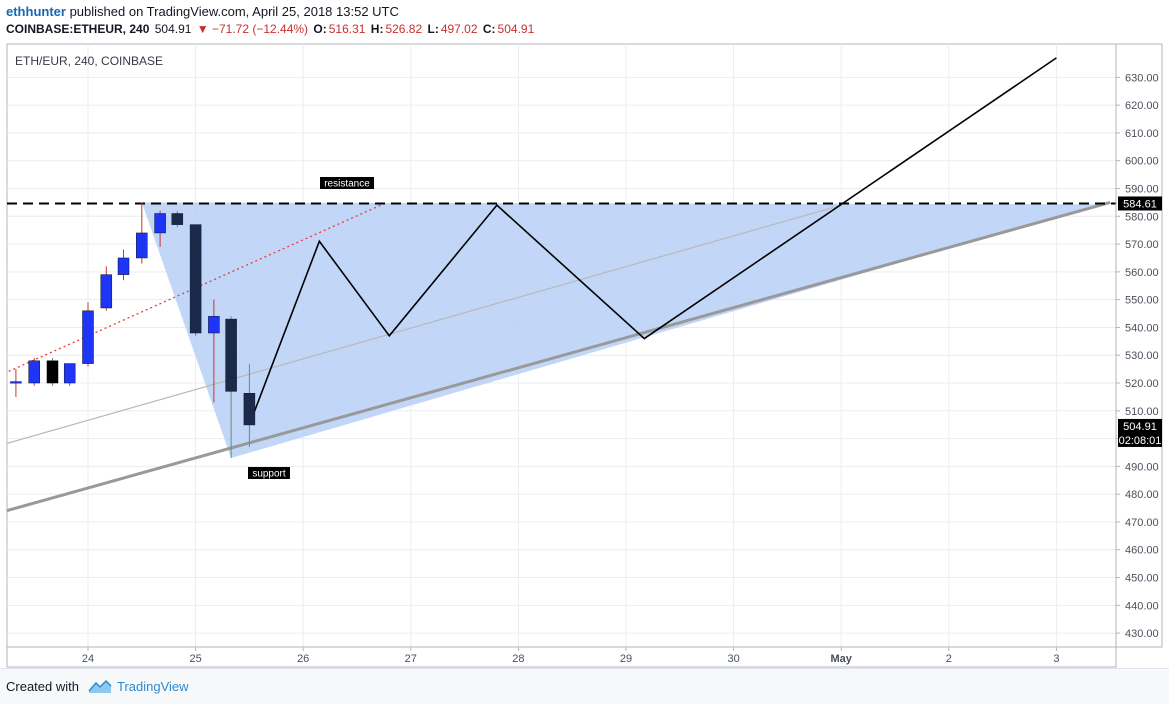 This screenshot has height=708, width=1169. What do you see at coordinates (1142, 495) in the screenshot?
I see `price-tick-label: 480.00` at bounding box center [1142, 495].